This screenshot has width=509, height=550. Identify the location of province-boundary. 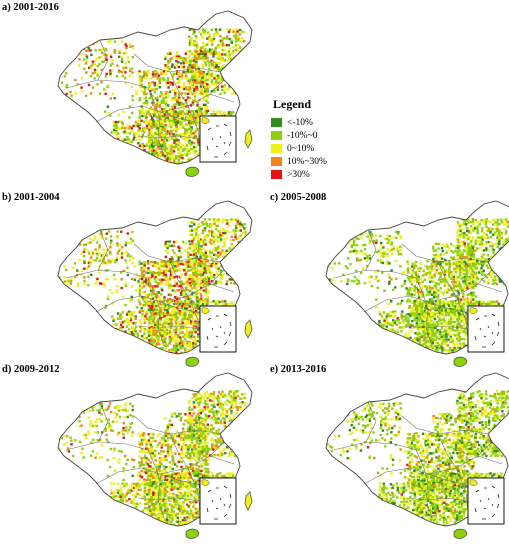
(161, 270).